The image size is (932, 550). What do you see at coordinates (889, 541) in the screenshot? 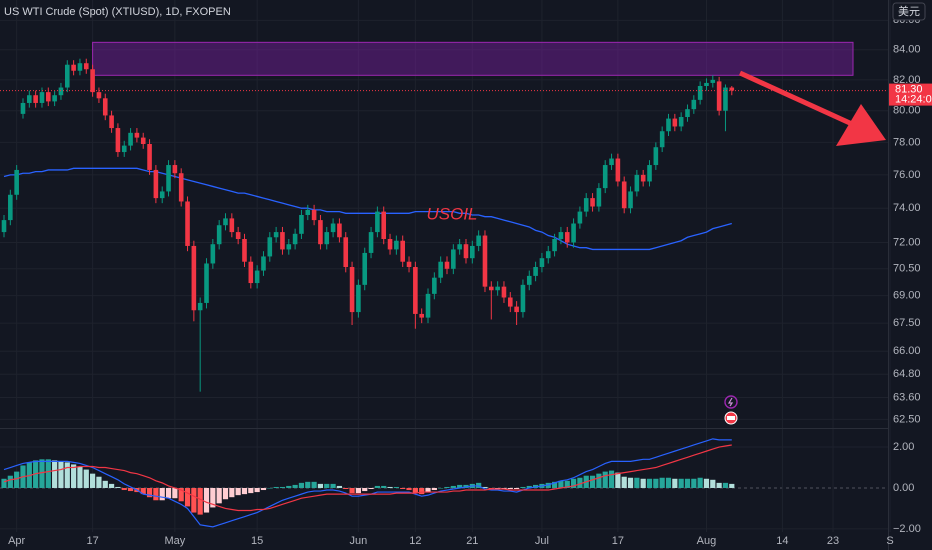
I see `x-tick-label: S` at bounding box center [889, 541].